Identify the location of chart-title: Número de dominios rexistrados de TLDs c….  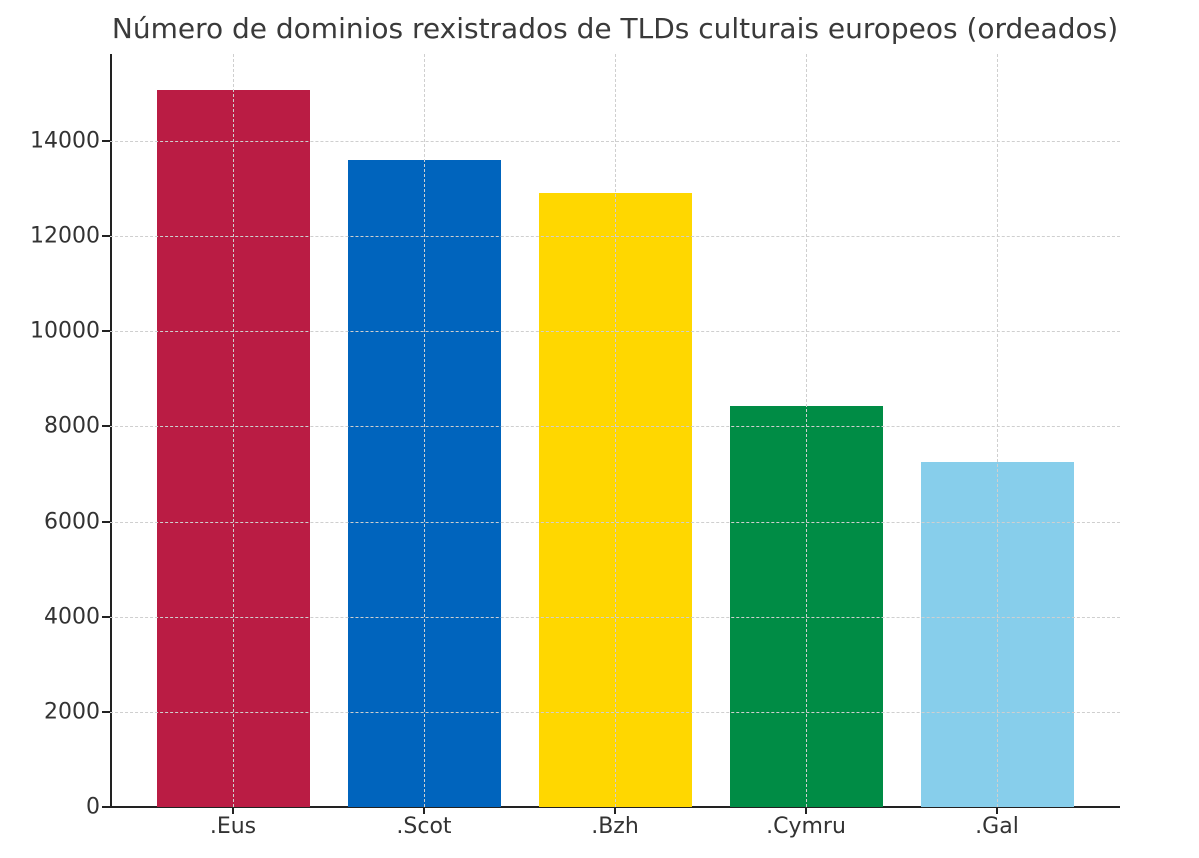
(615, 28).